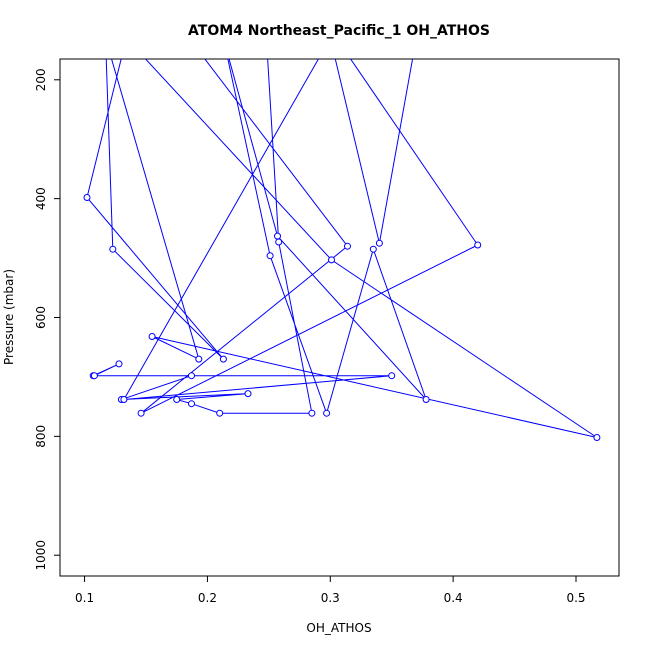  I want to click on x-axis: 0.1 0.2 0.3 0.4 0.5, so click(330, 590).